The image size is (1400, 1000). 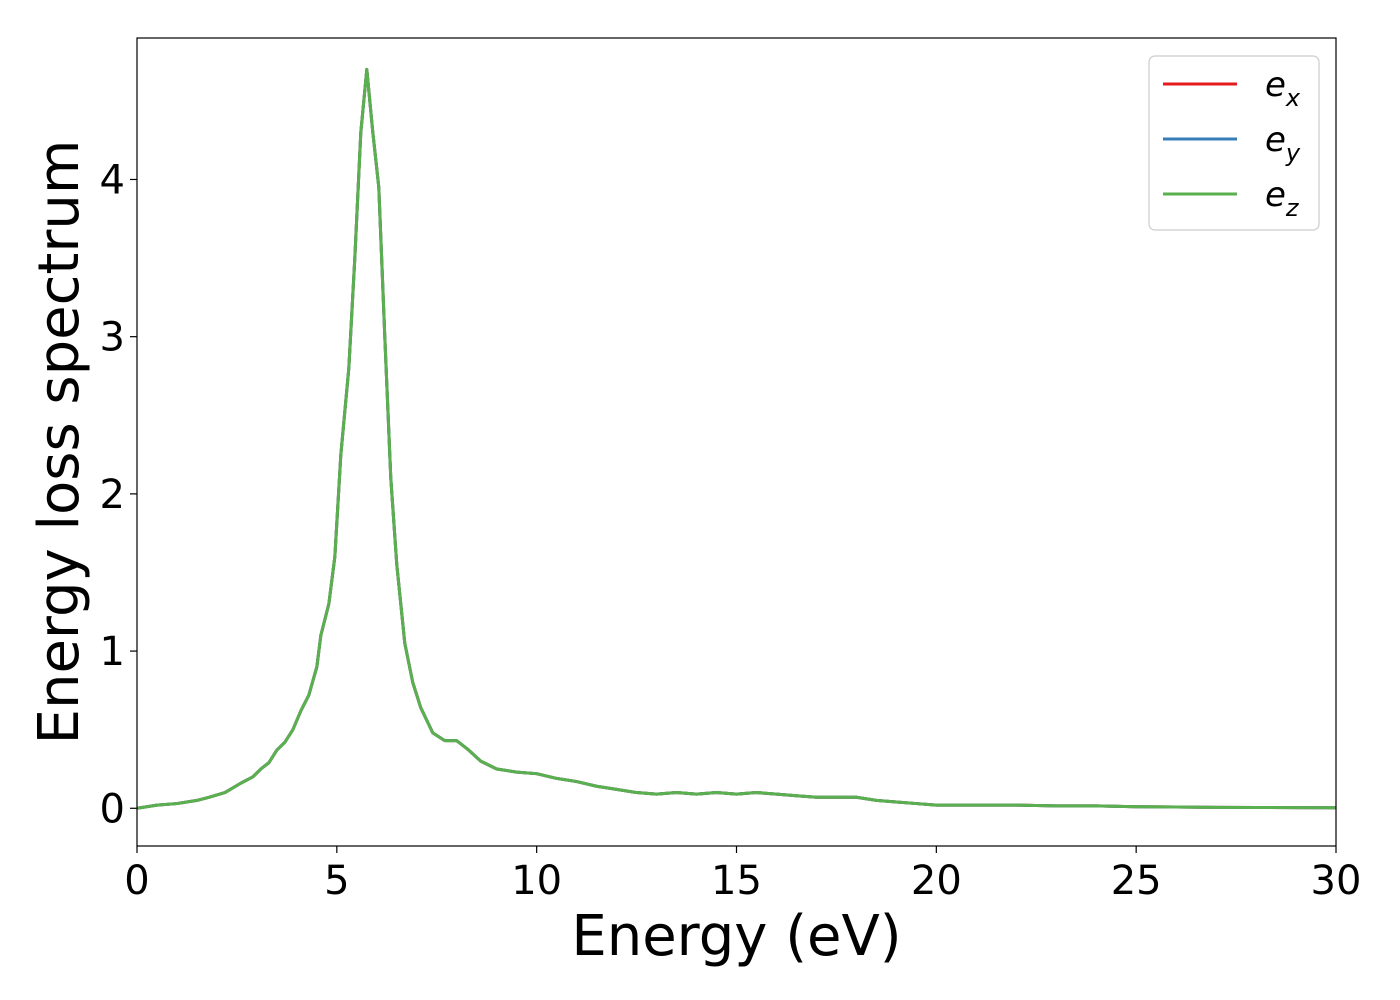 I want to click on x-tick-label: 30, so click(x=1336, y=881).